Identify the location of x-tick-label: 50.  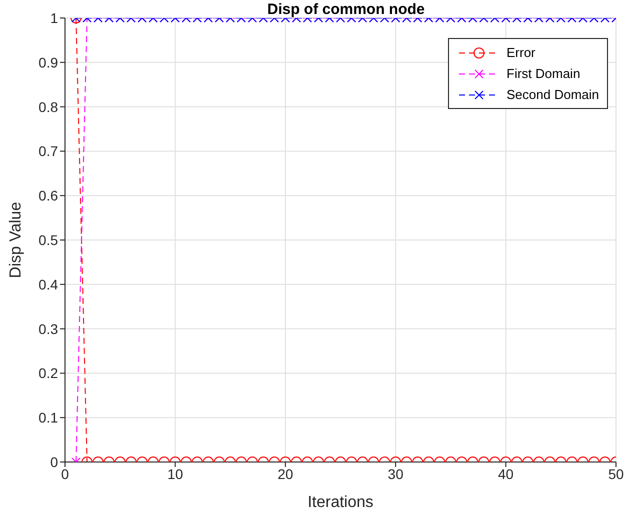
(616, 474).